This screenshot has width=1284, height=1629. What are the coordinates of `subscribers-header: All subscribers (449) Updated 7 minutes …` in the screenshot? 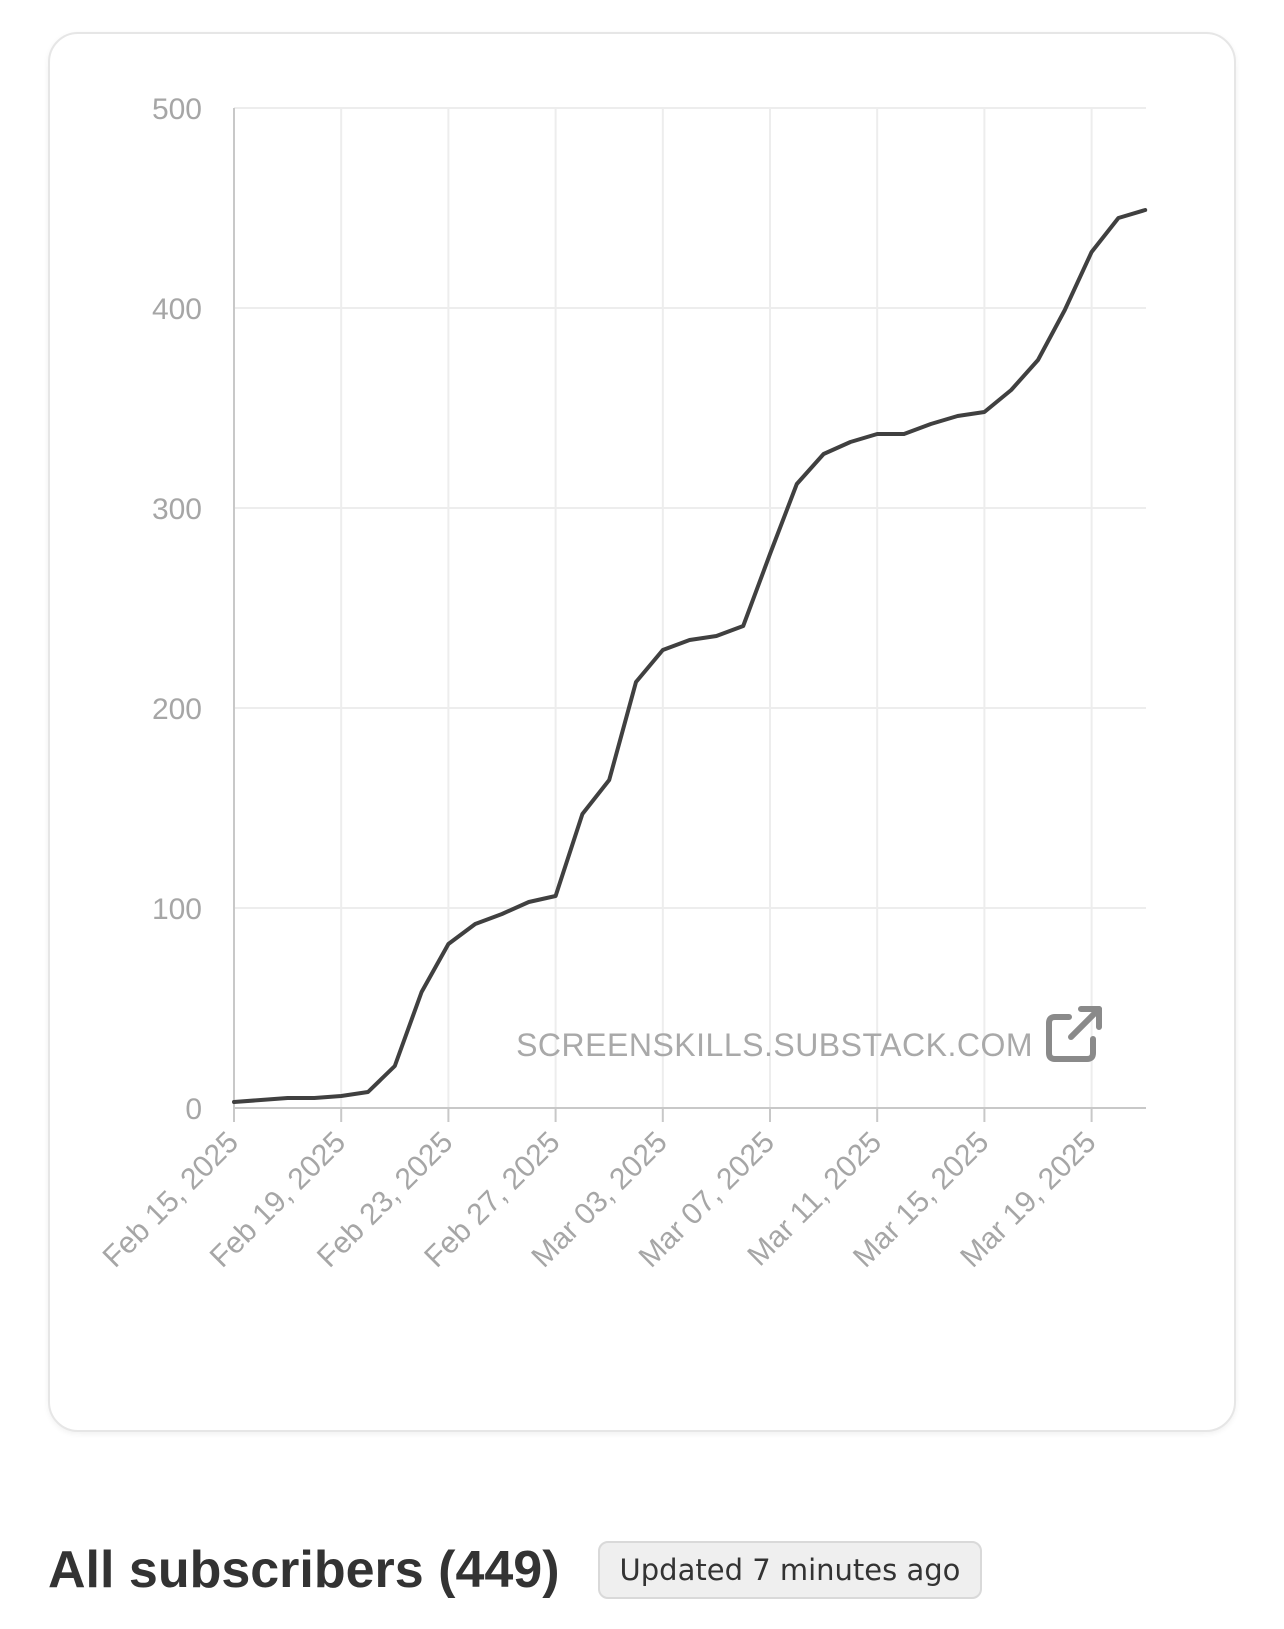 It's located at (515, 1570).